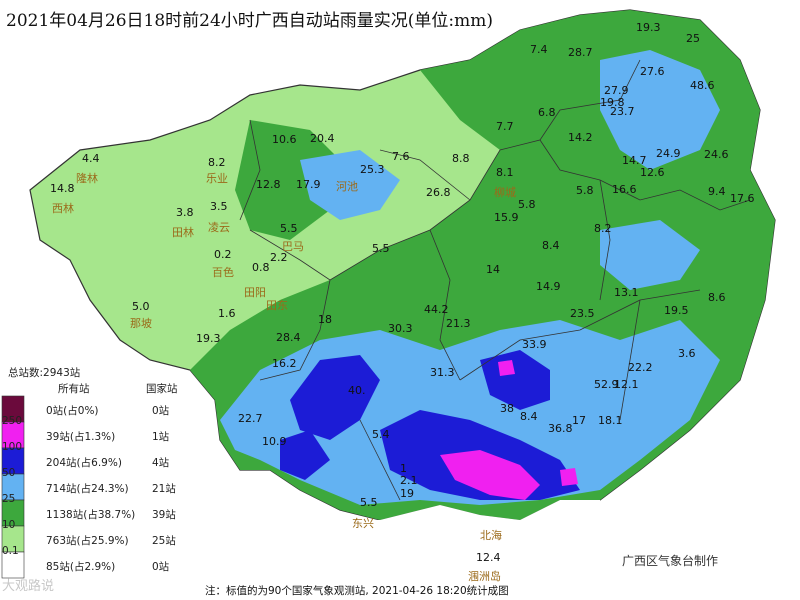  What do you see at coordinates (569, 477) in the screenshot?
I see `zone-100-250-c` at bounding box center [569, 477].